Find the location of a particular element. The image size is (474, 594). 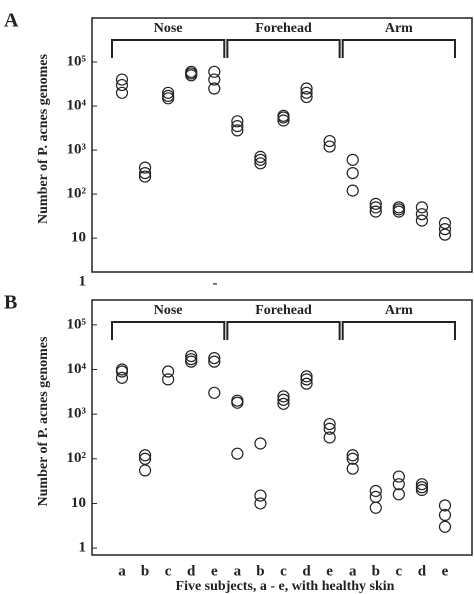

panel-label: B is located at coordinates (10, 303).